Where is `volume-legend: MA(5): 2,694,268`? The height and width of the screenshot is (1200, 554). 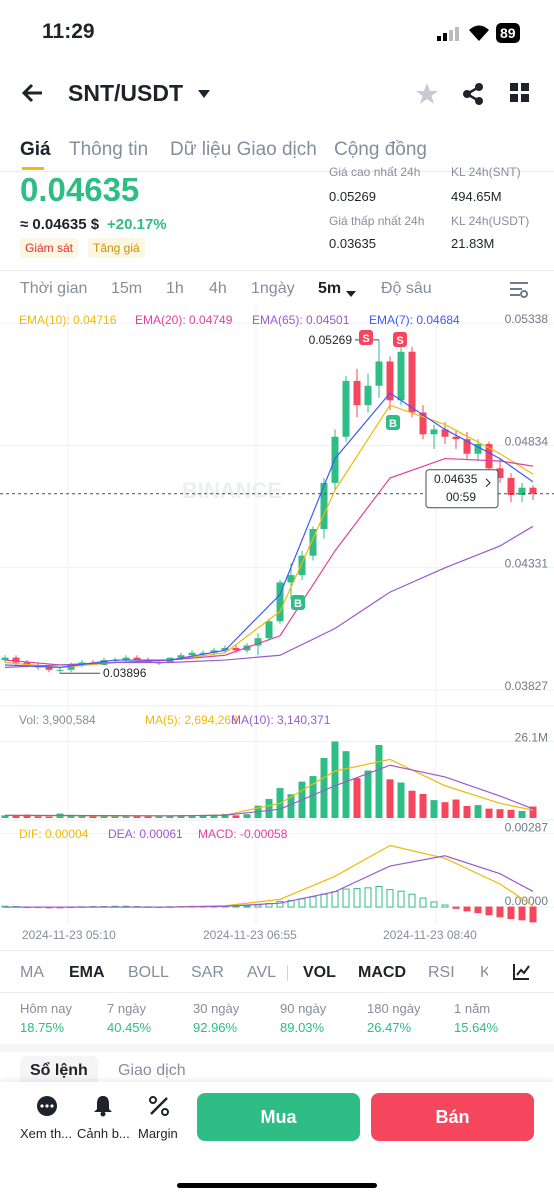
volume-legend: MA(5): 2,694,268 is located at coordinates (191, 720).